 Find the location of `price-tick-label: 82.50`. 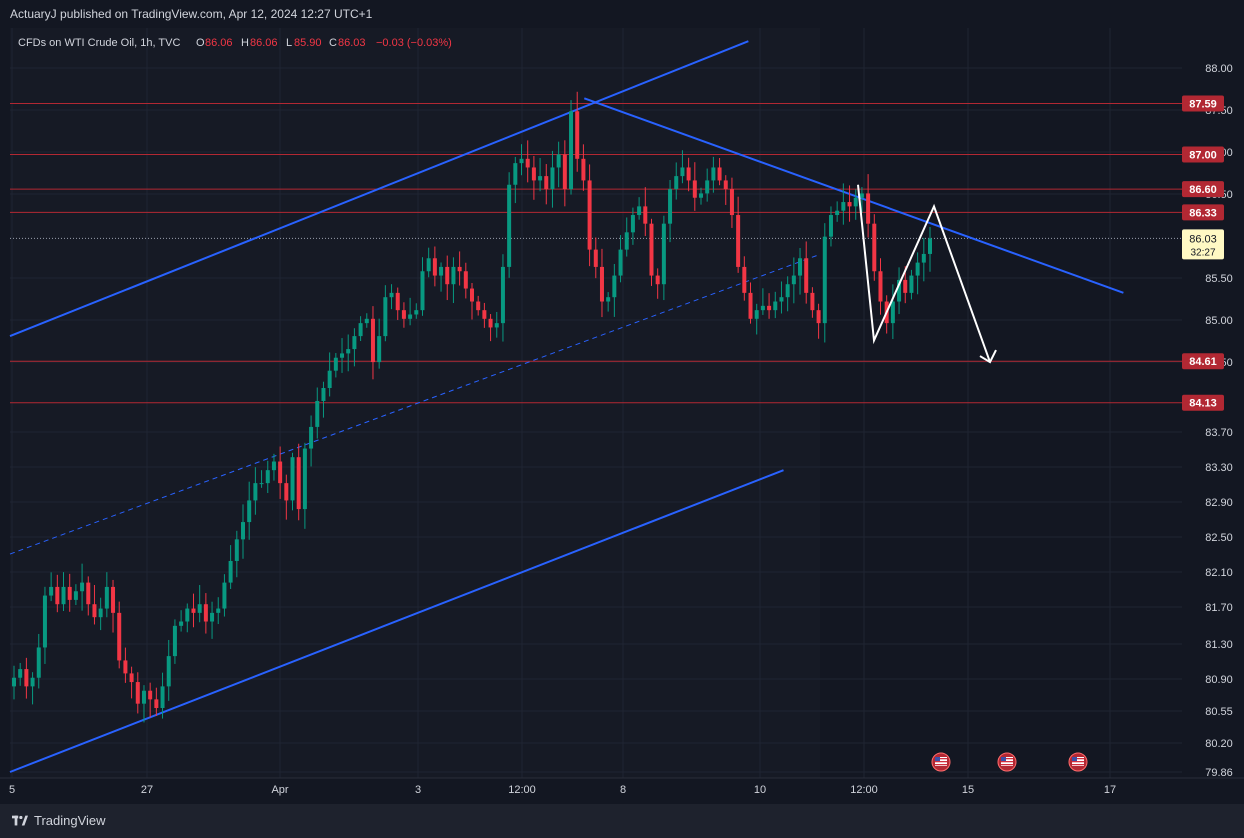

price-tick-label: 82.50 is located at coordinates (1219, 538).